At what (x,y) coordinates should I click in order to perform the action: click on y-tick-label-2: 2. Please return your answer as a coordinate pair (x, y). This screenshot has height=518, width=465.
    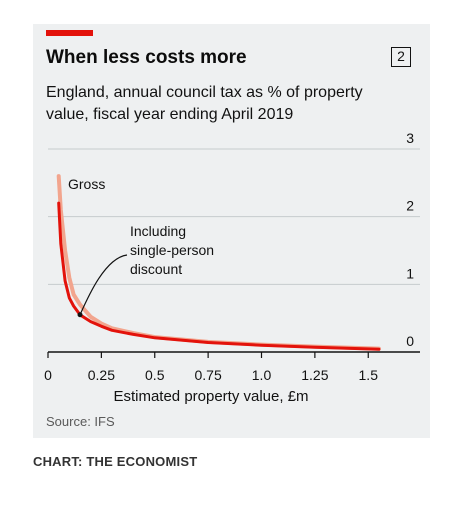
    Looking at the image, I should click on (410, 206).